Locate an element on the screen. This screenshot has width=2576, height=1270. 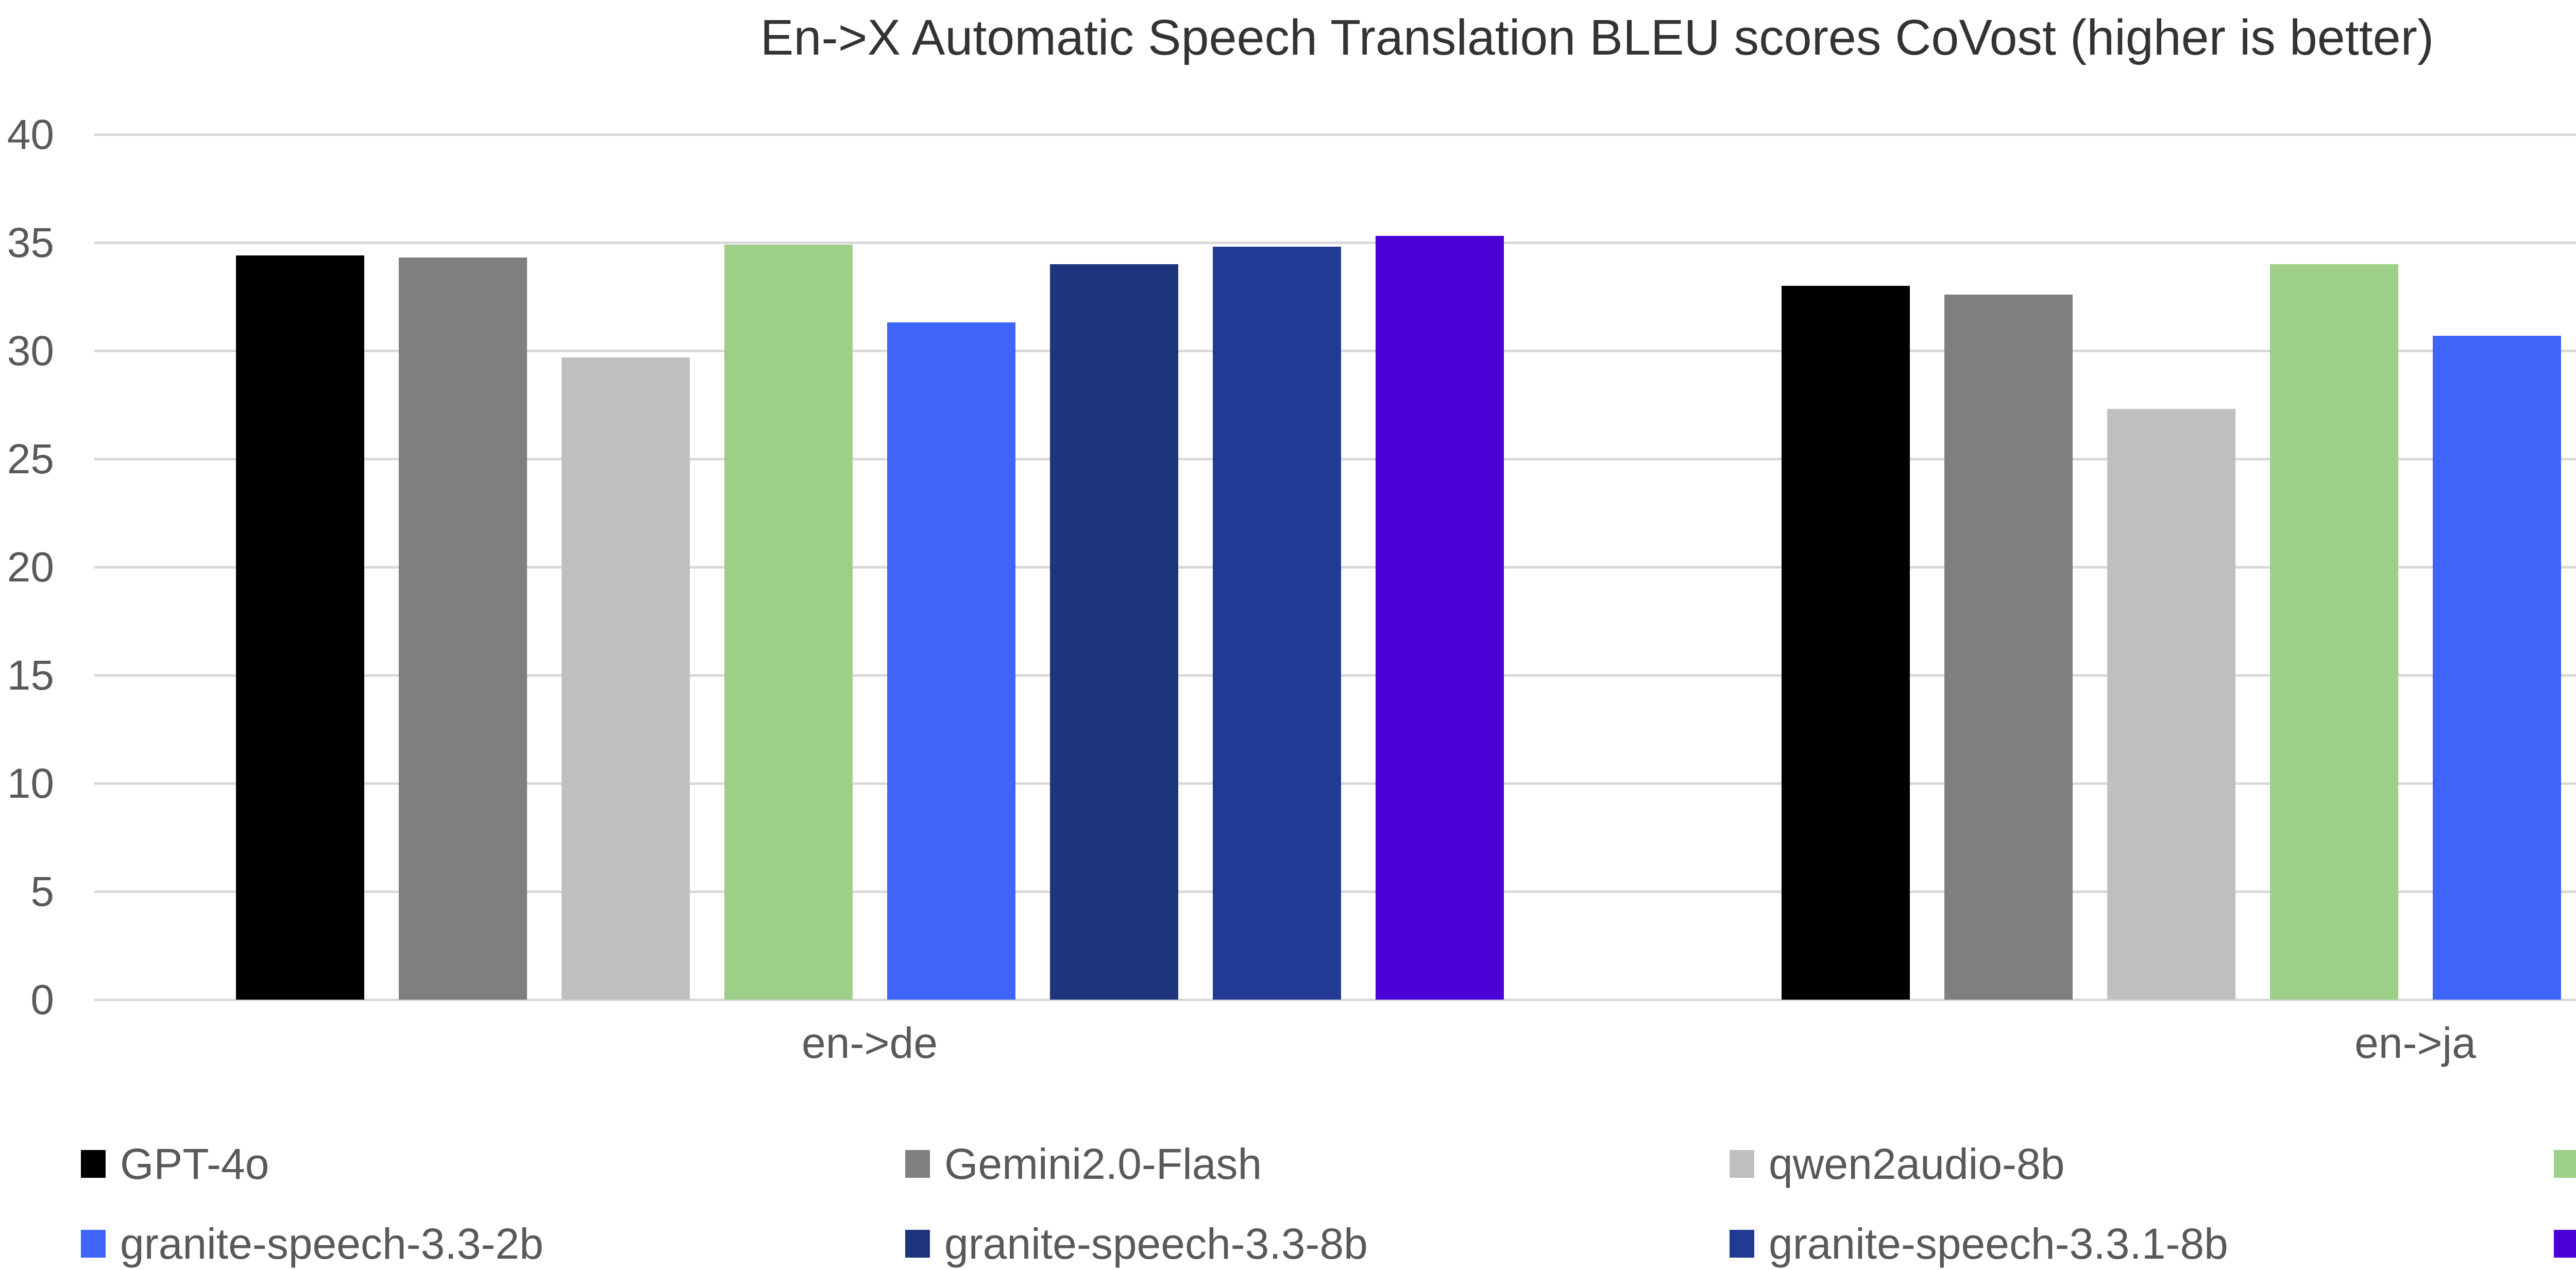
legend-label-qwen2audio-8b: qwen2audio-8b is located at coordinates (1917, 1163).